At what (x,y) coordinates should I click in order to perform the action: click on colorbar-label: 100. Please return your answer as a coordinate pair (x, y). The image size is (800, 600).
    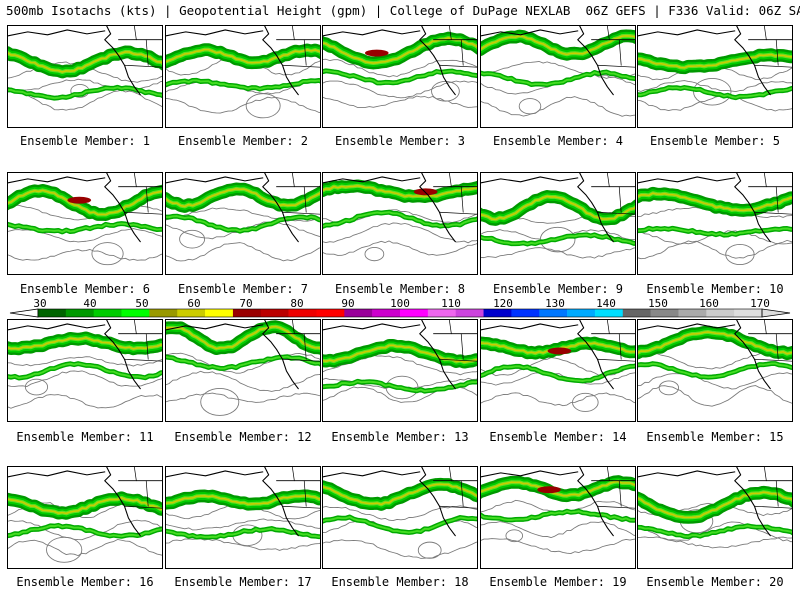
    Looking at the image, I should click on (400, 303).